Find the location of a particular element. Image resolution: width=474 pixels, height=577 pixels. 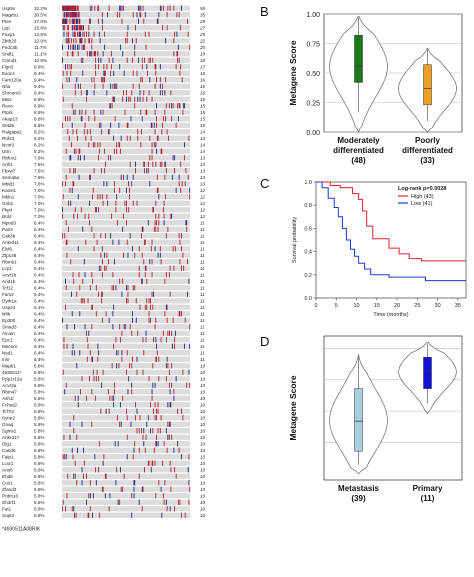

gene-percent: 6.4% is located at coordinates (39, 294).